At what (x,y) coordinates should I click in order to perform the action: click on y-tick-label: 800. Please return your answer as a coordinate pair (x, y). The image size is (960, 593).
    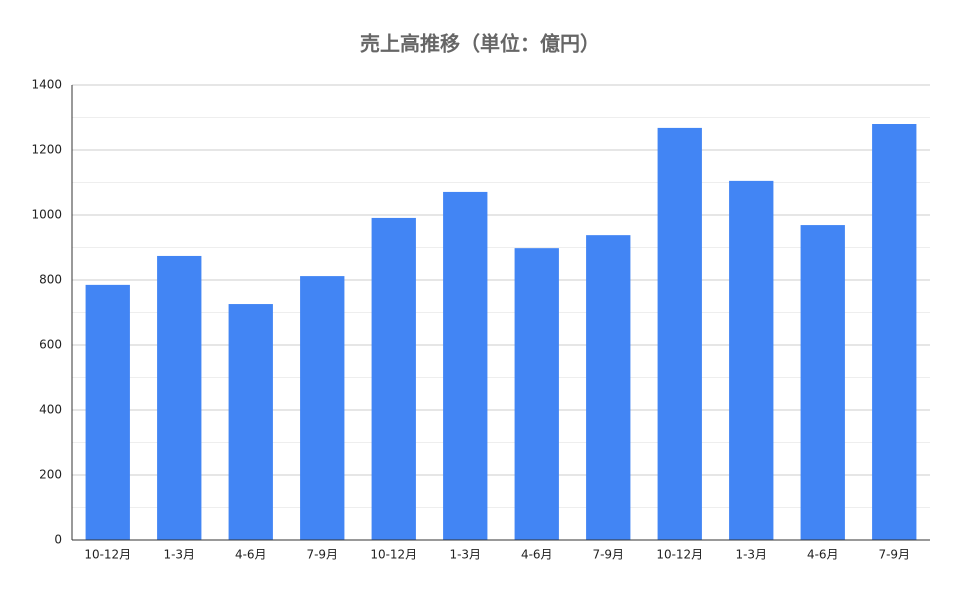
    Looking at the image, I should click on (50, 280).